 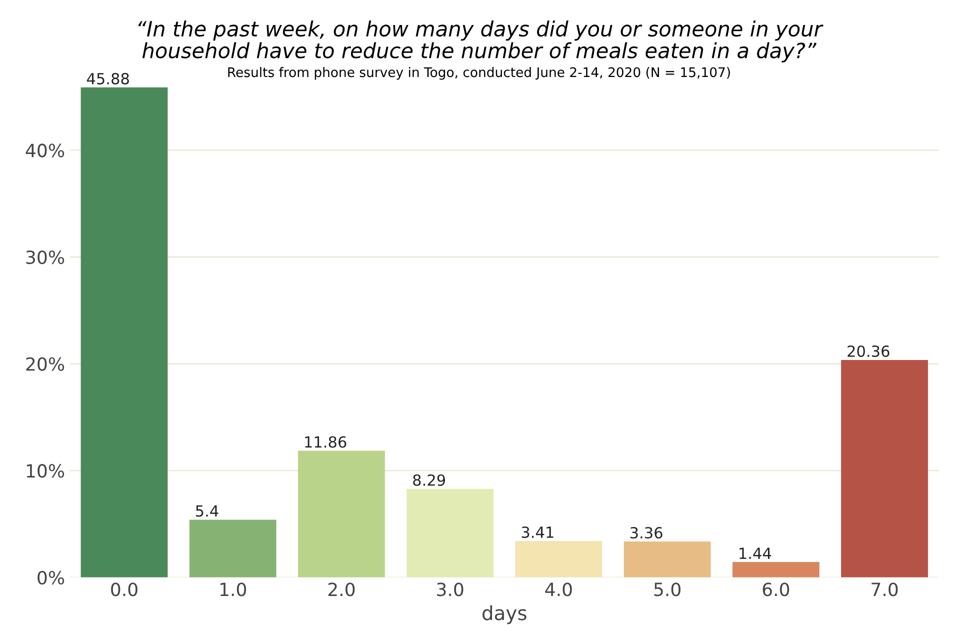 What do you see at coordinates (325, 442) in the screenshot?
I see `data-label: 11.86` at bounding box center [325, 442].